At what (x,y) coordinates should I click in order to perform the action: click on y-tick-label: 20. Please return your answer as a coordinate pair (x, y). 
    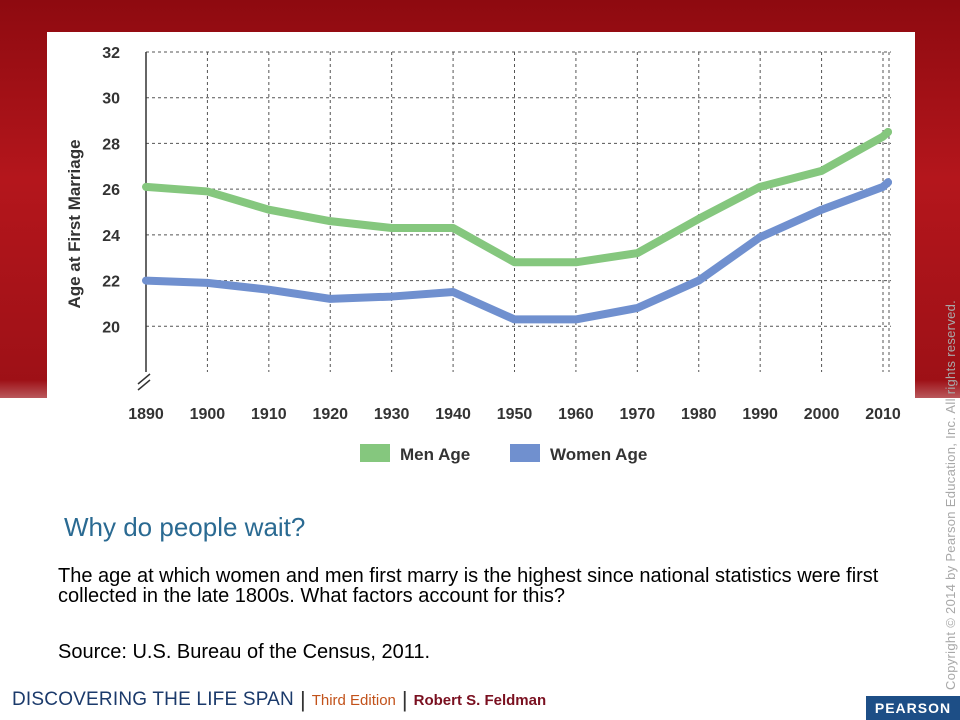
    Looking at the image, I should click on (111, 327).